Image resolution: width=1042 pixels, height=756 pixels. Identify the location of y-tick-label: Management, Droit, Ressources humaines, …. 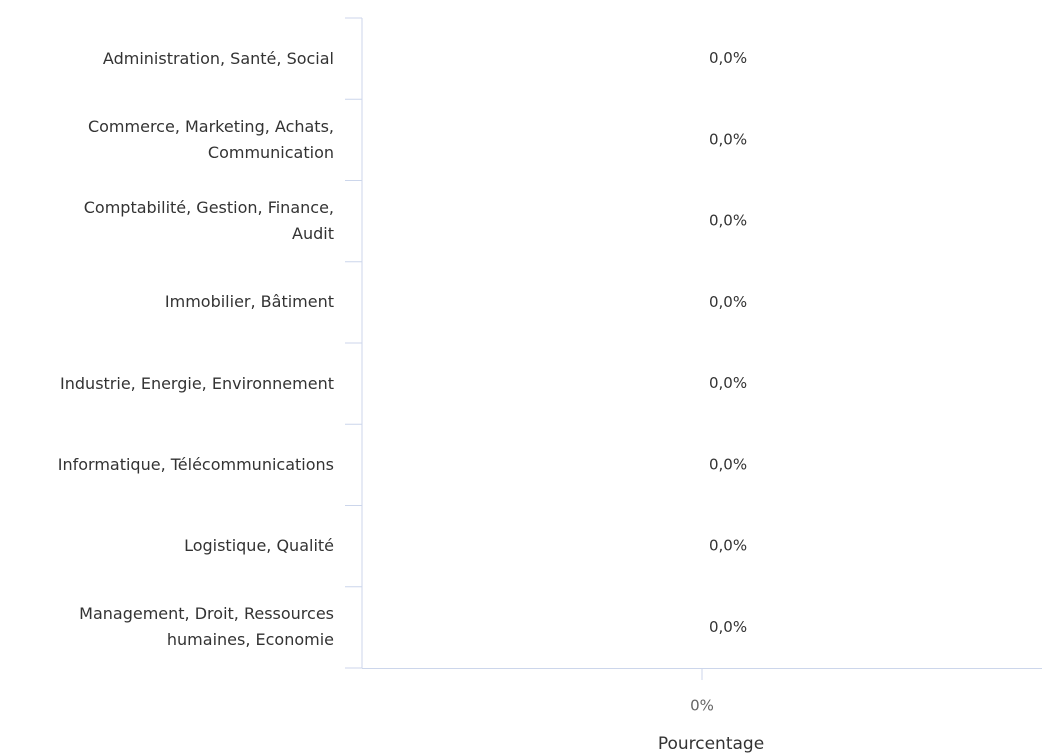
(206, 627).